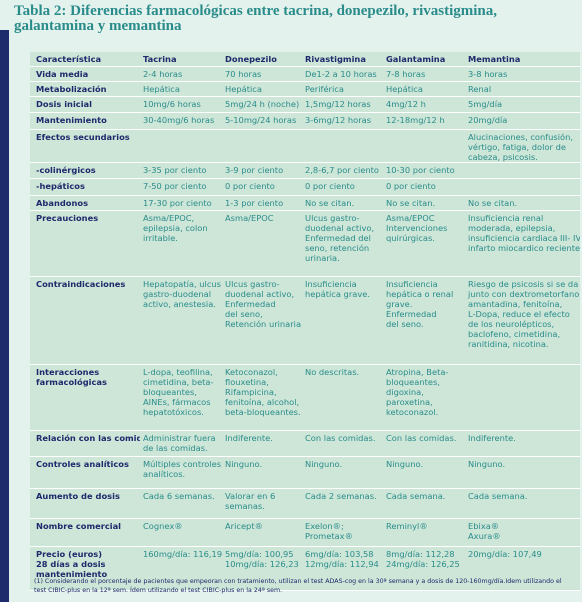 This screenshot has height=602, width=582. I want to click on cell-text: Aumento de dosis, so click(78, 495).